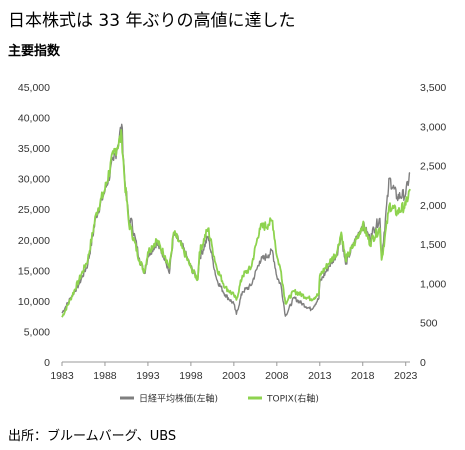 This screenshot has width=465, height=450. What do you see at coordinates (423, 363) in the screenshot?
I see `right-axis-tick-label: 0` at bounding box center [423, 363].